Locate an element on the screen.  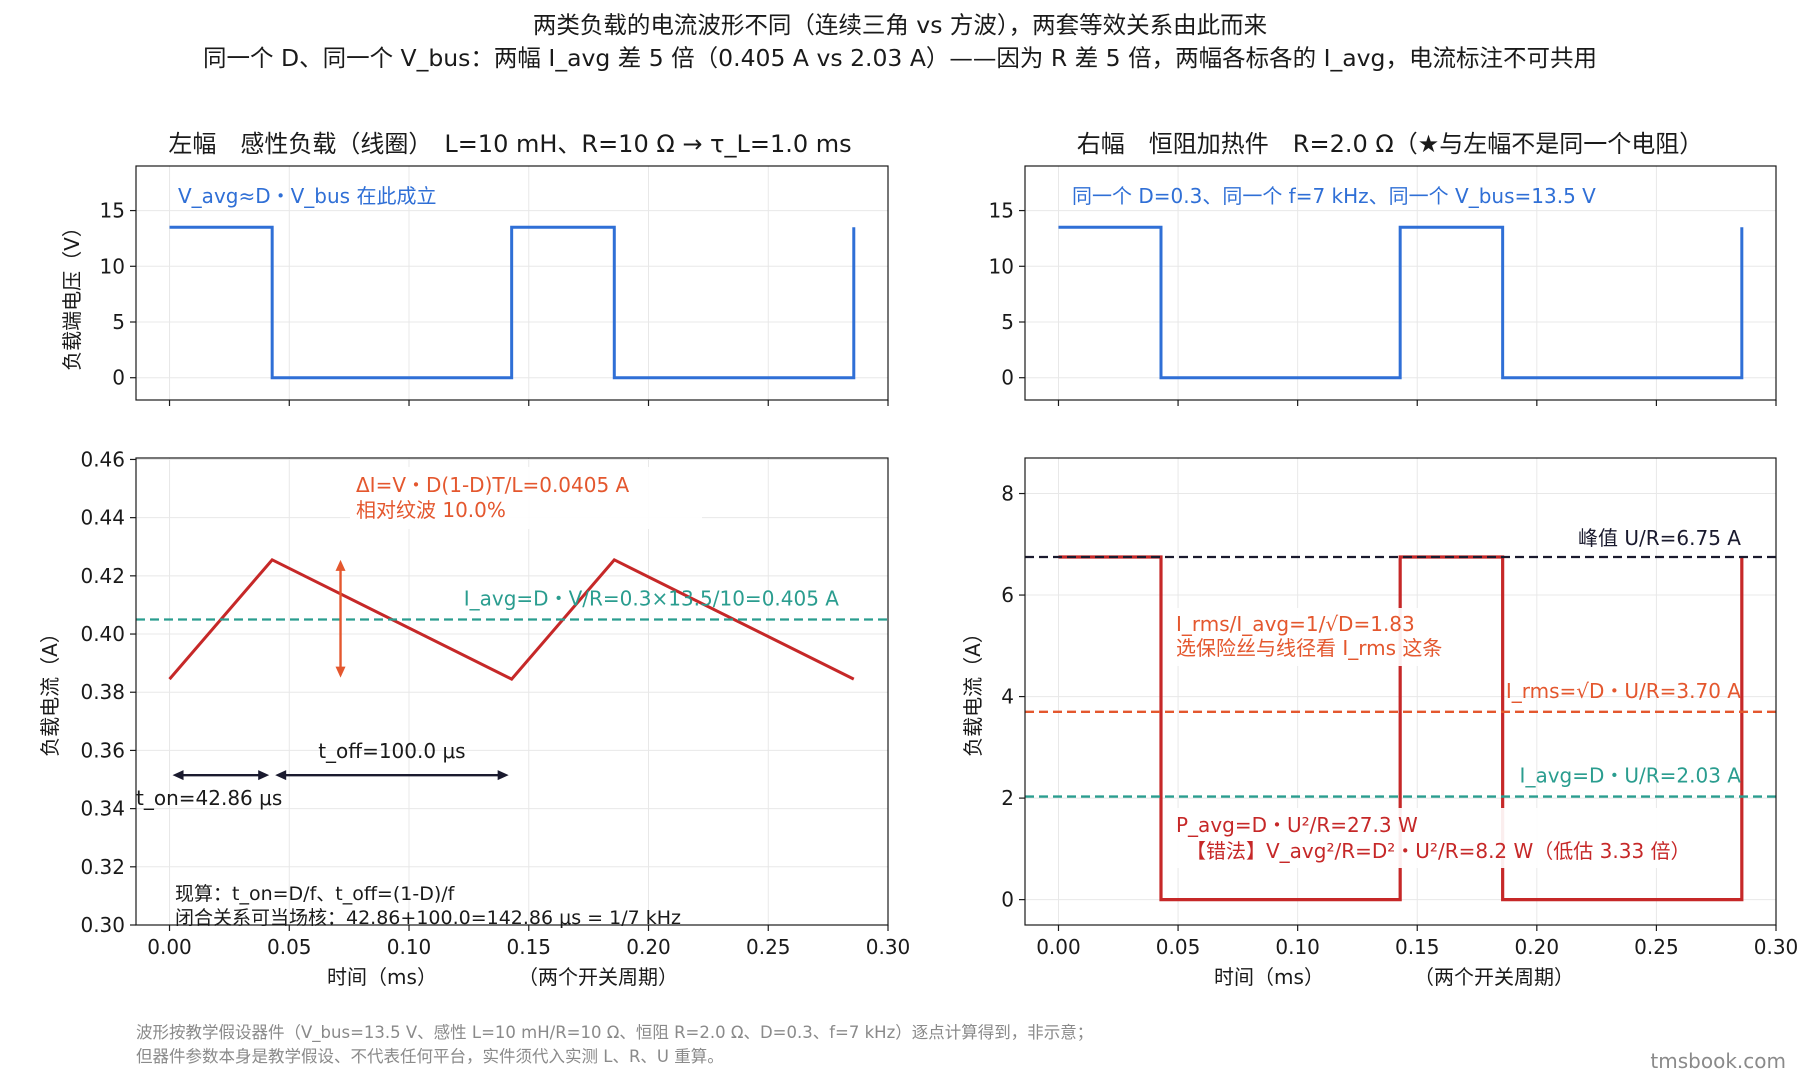
rms-note-background is located at coordinates (1322, 637).